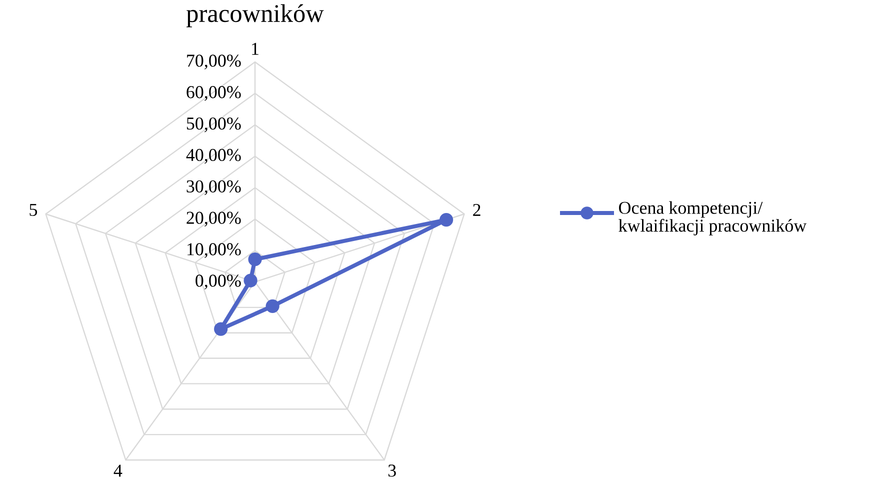  Describe the element at coordinates (392, 470) in the screenshot. I see `spoke-label: 3` at that location.